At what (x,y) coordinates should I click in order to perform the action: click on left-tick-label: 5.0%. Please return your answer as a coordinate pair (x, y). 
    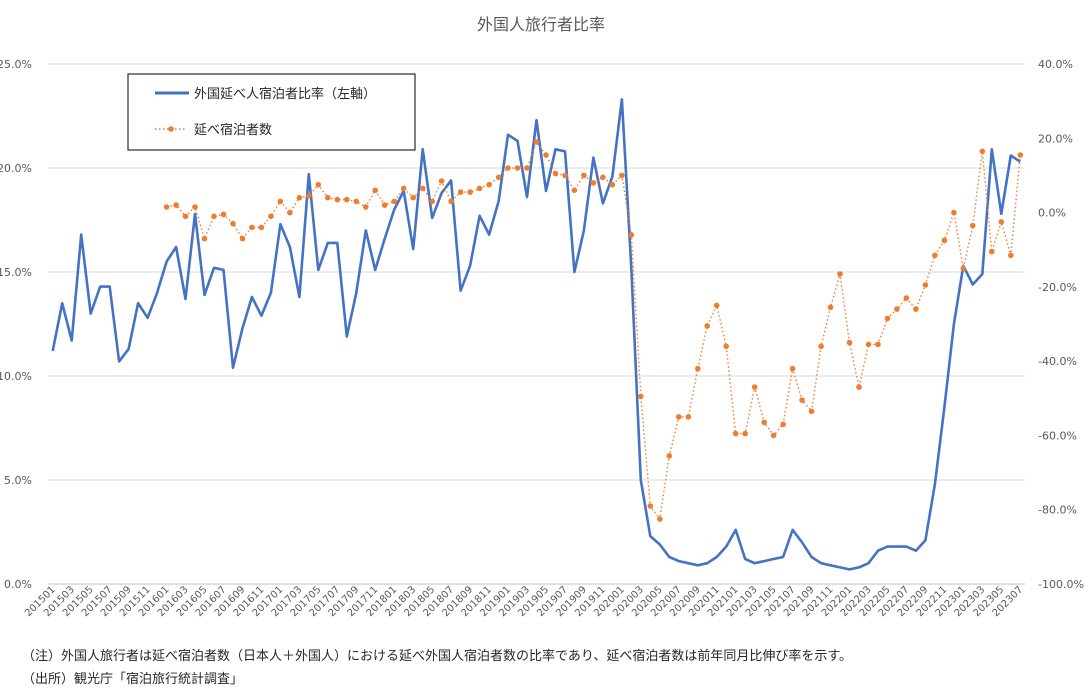
    Looking at the image, I should click on (18, 480).